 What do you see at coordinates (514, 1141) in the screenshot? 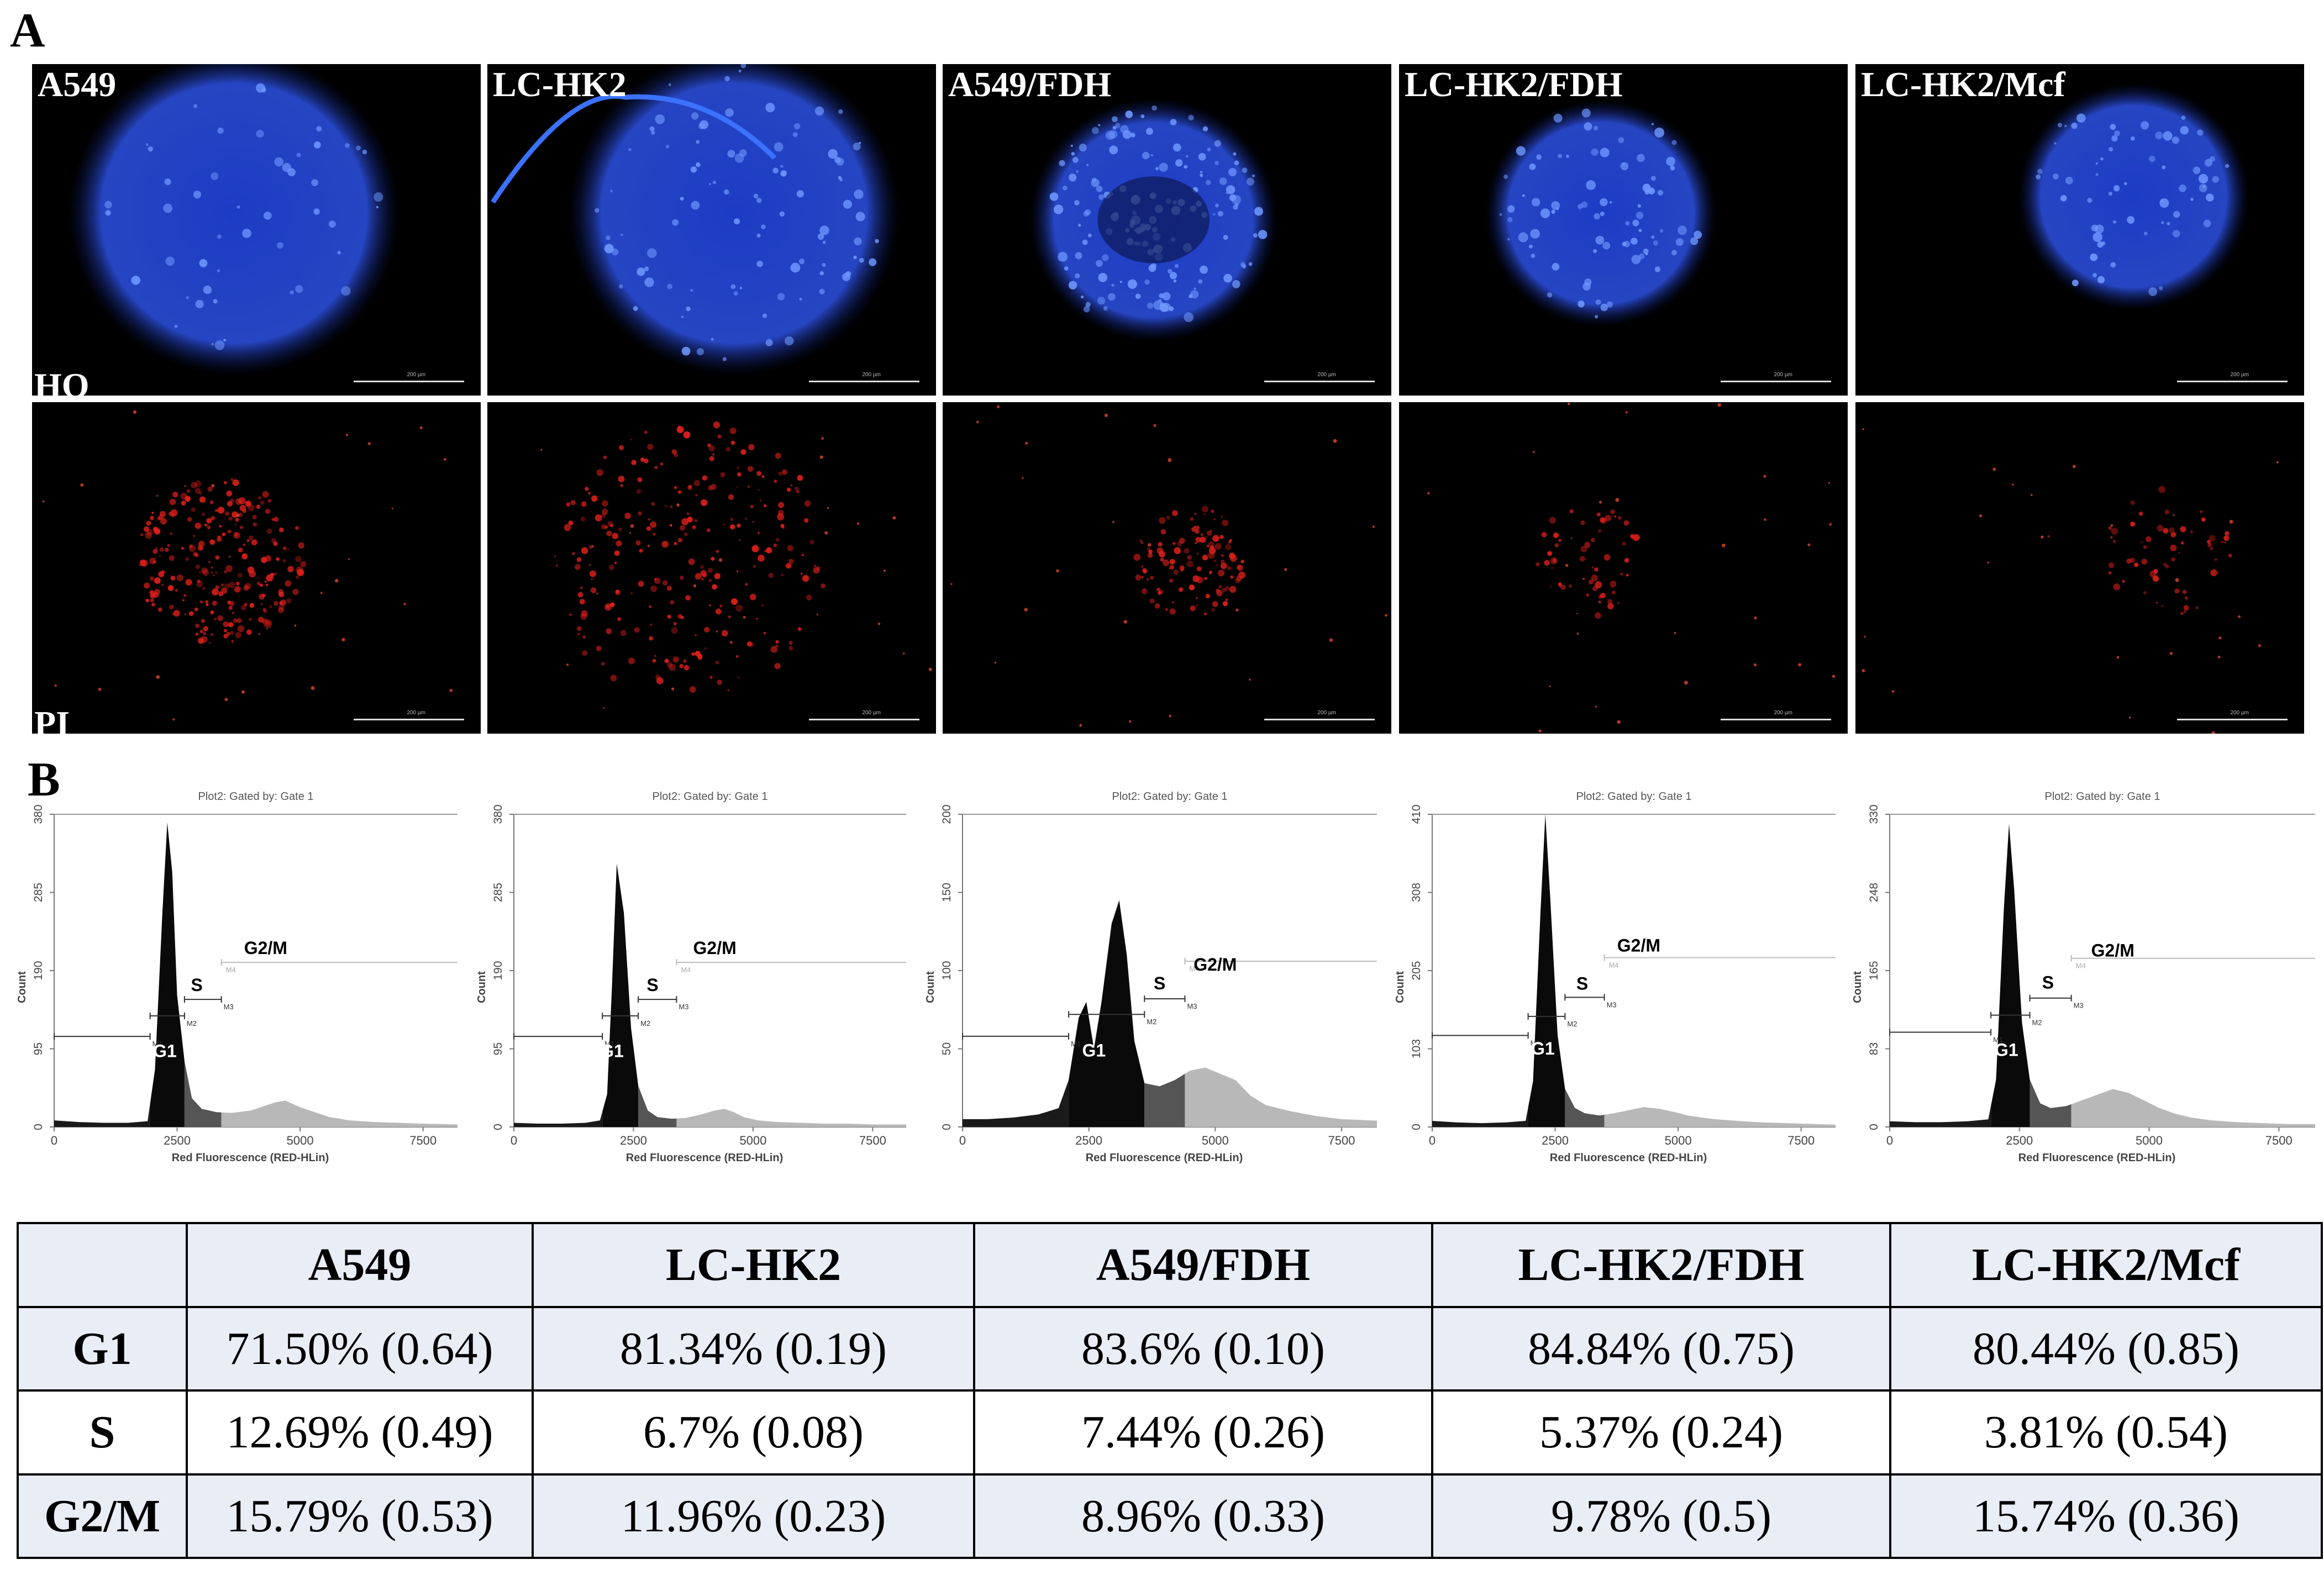
I see `x-tick-label: 0` at bounding box center [514, 1141].